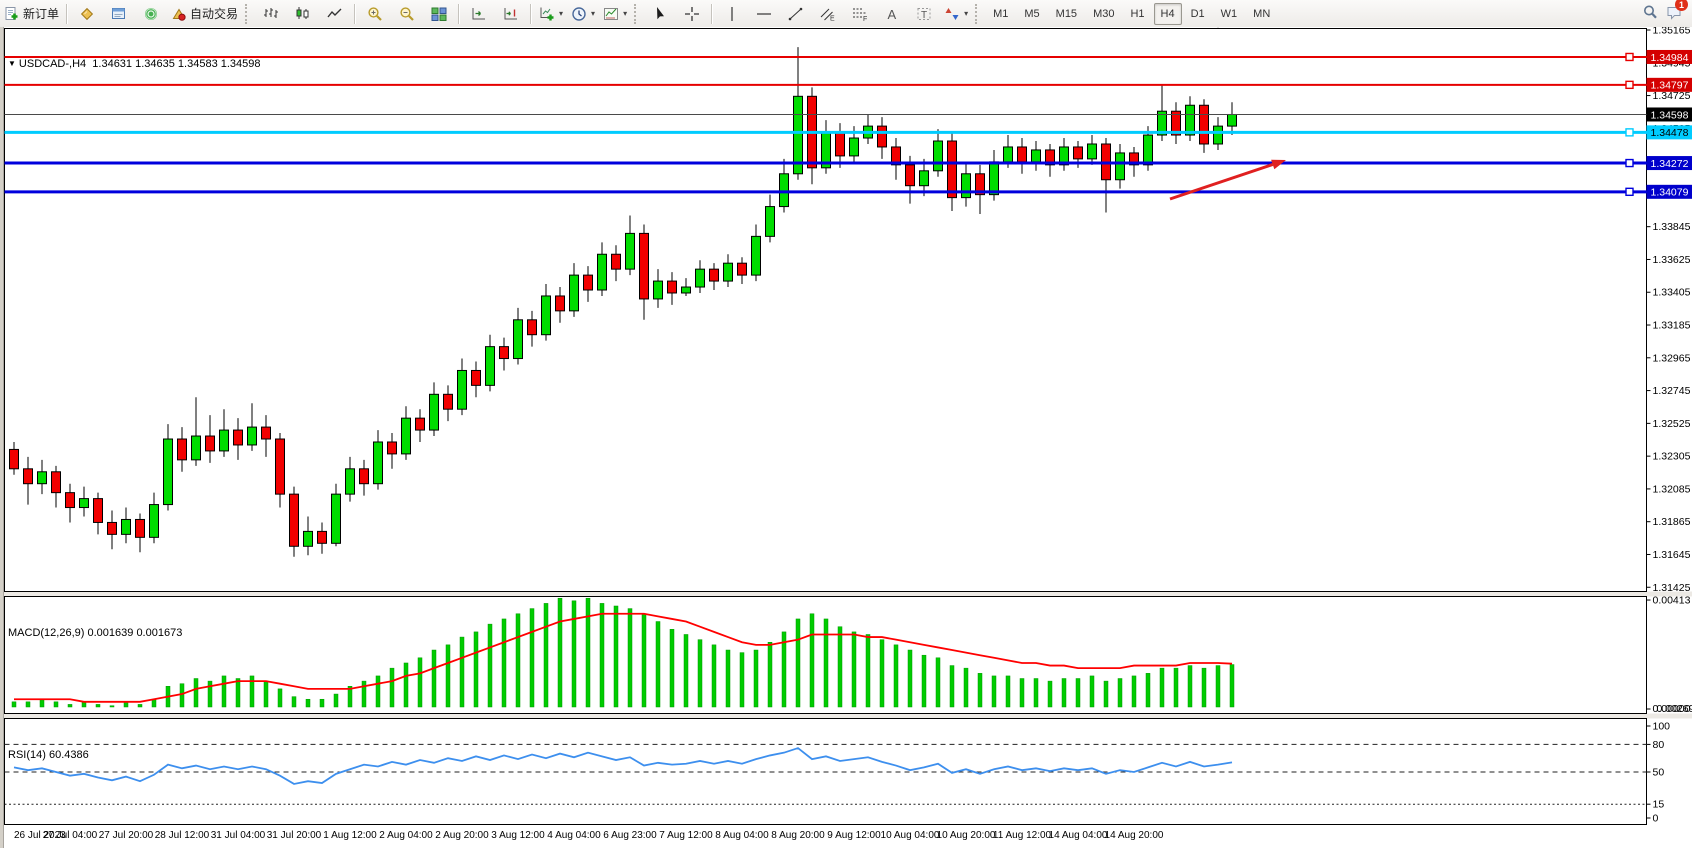 The width and height of the screenshot is (1692, 853). Describe the element at coordinates (892, 14) in the screenshot. I see `text-button: A` at that location.